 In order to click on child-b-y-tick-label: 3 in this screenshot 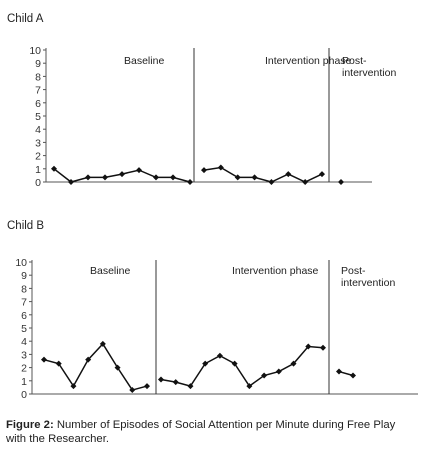, I will do `click(24, 355)`.